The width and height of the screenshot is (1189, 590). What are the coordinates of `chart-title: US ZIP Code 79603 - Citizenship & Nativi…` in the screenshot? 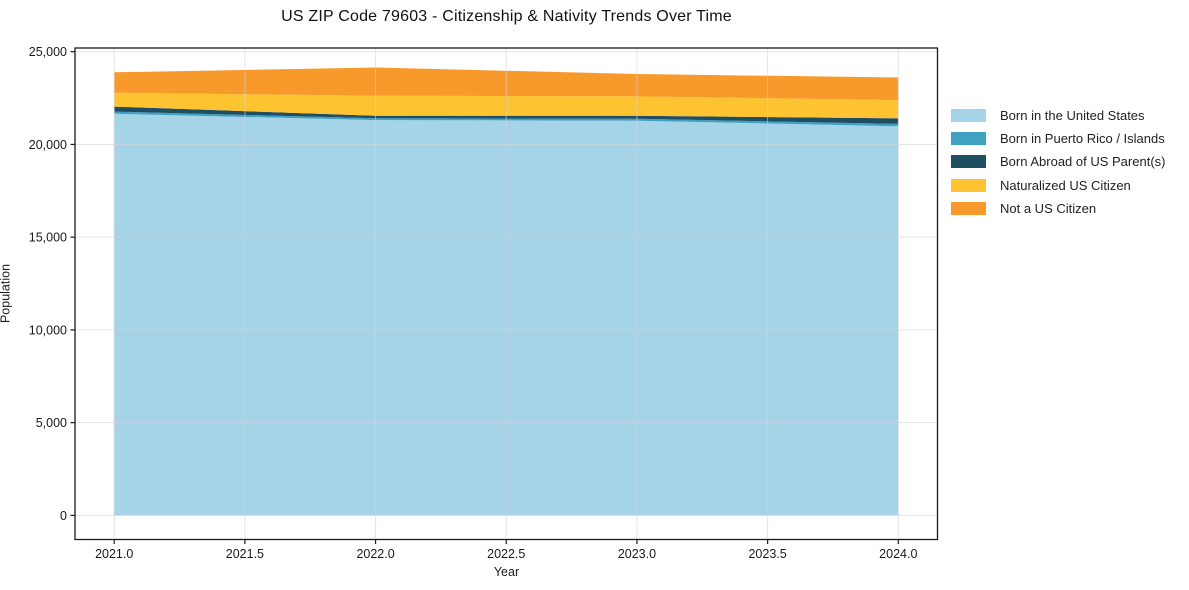 It's located at (506, 16).